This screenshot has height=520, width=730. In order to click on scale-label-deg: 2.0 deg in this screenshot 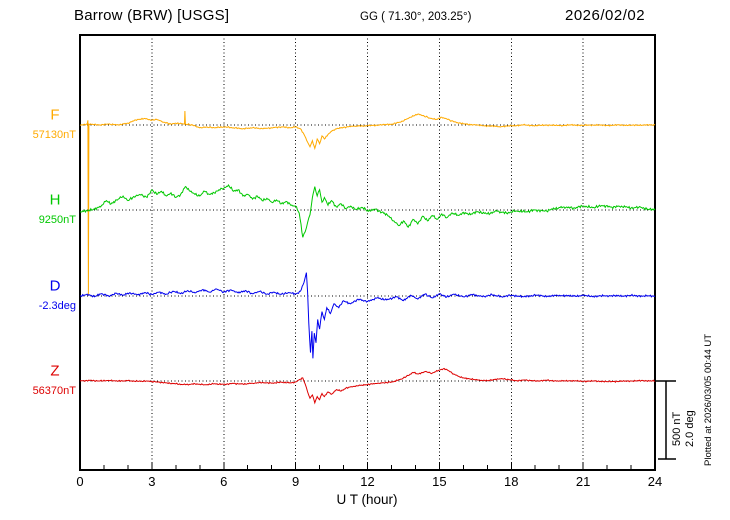, I will do `click(690, 428)`.